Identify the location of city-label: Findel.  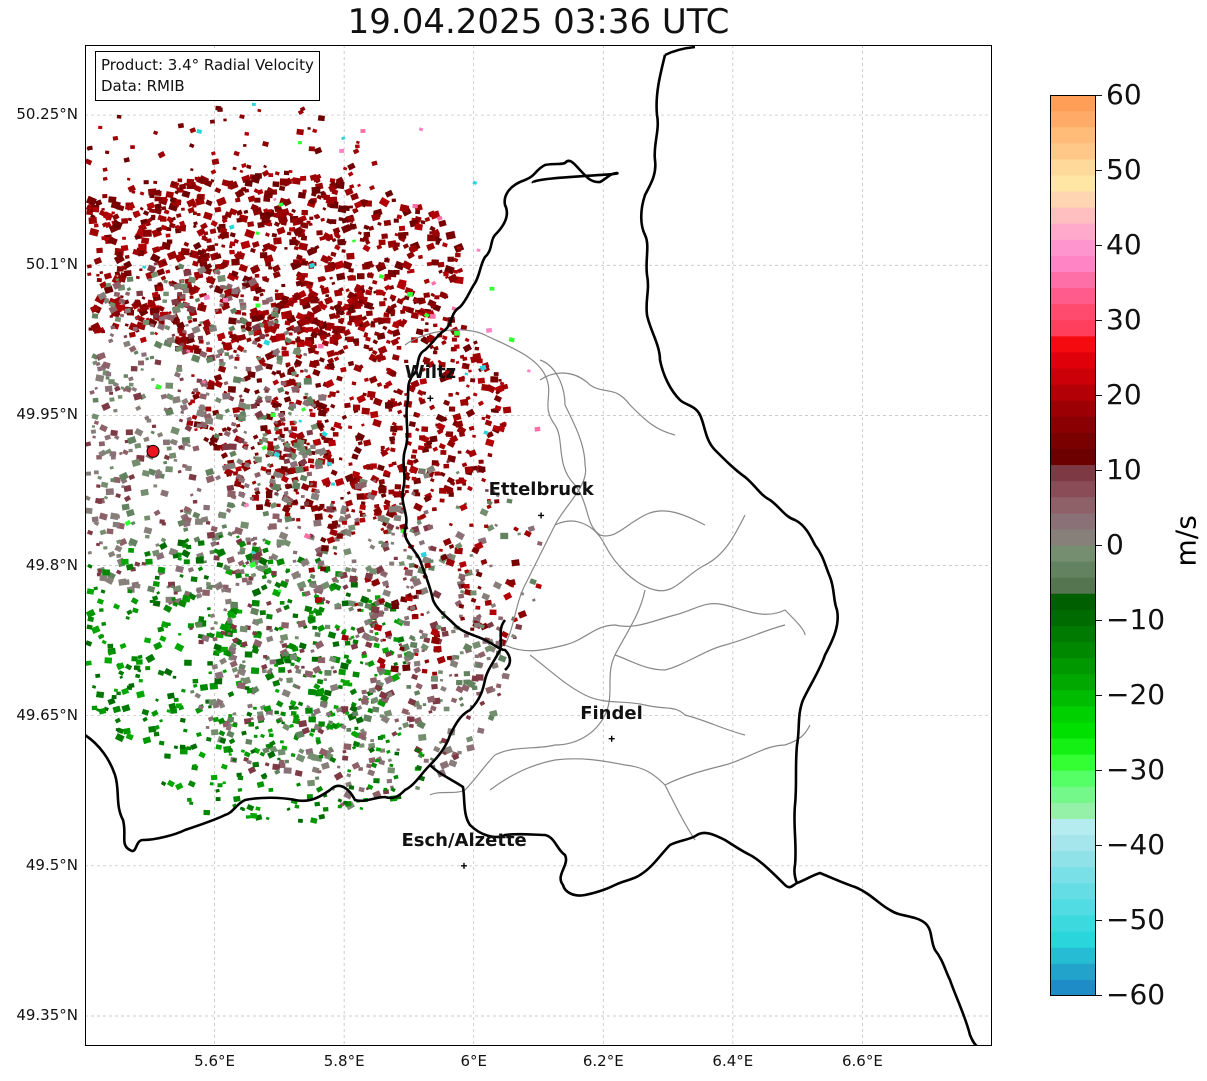
(611, 713).